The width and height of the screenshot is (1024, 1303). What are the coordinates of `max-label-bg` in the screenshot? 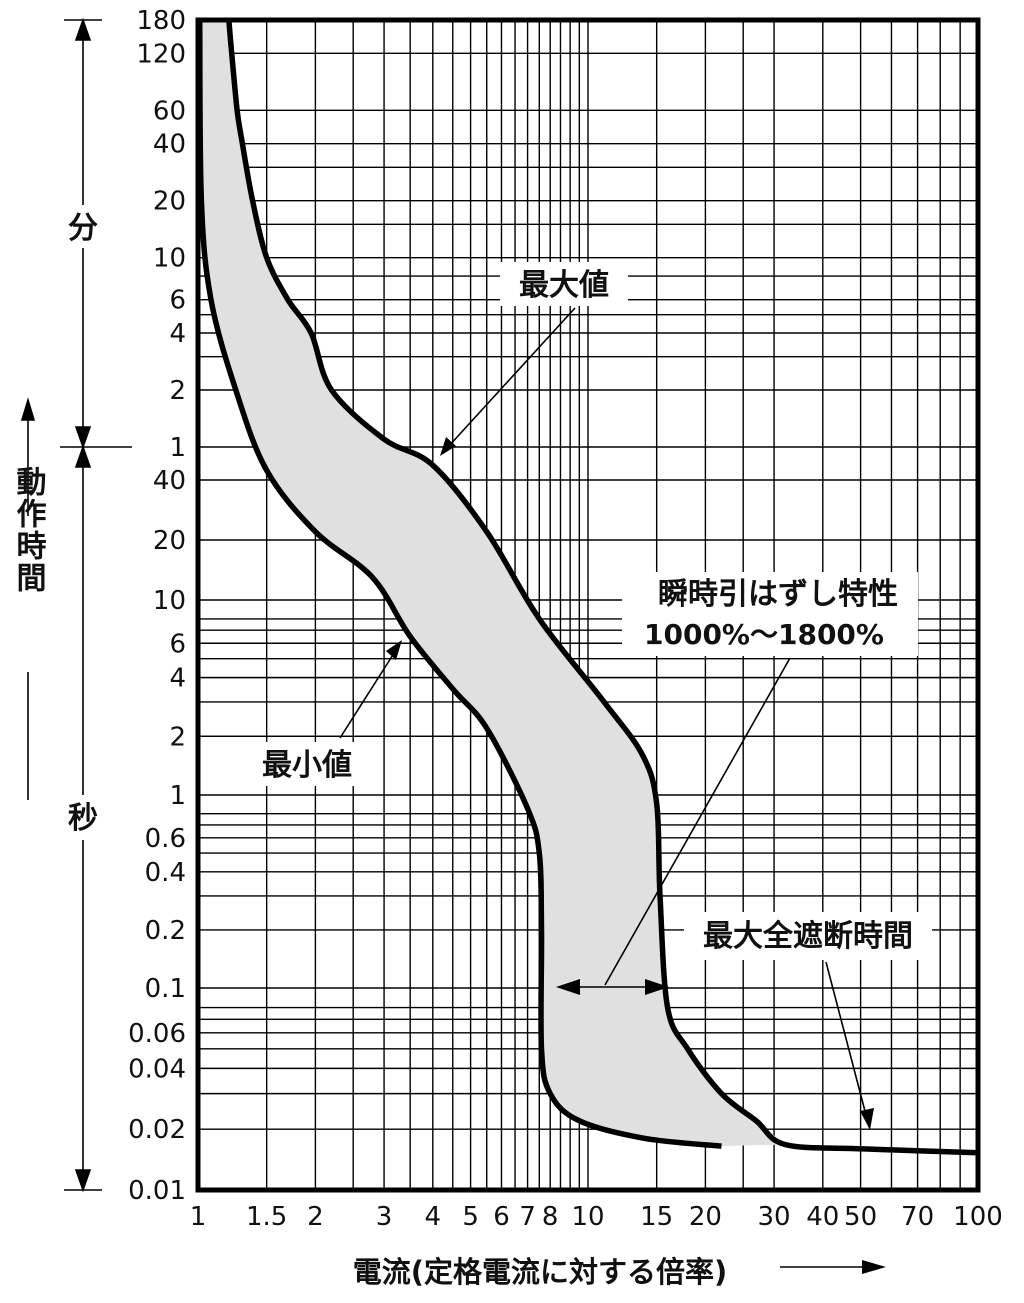 It's located at (564, 284).